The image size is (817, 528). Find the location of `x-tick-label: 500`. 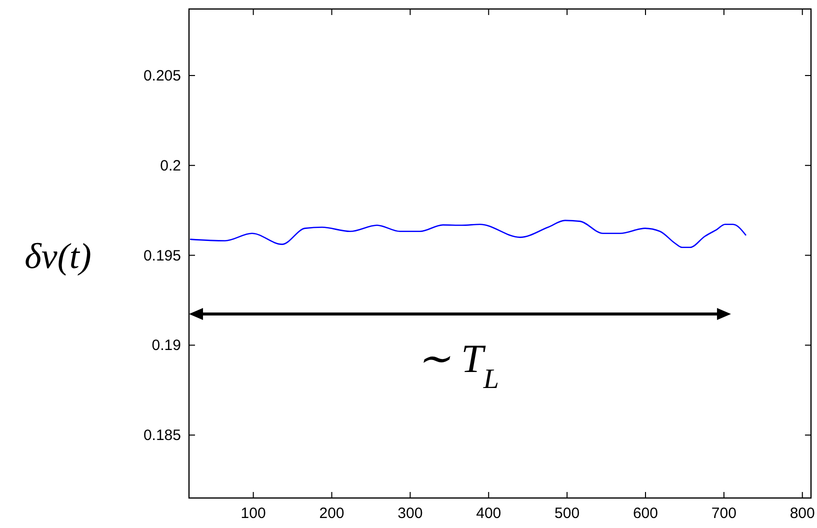

x-tick-label: 500 is located at coordinates (567, 513).